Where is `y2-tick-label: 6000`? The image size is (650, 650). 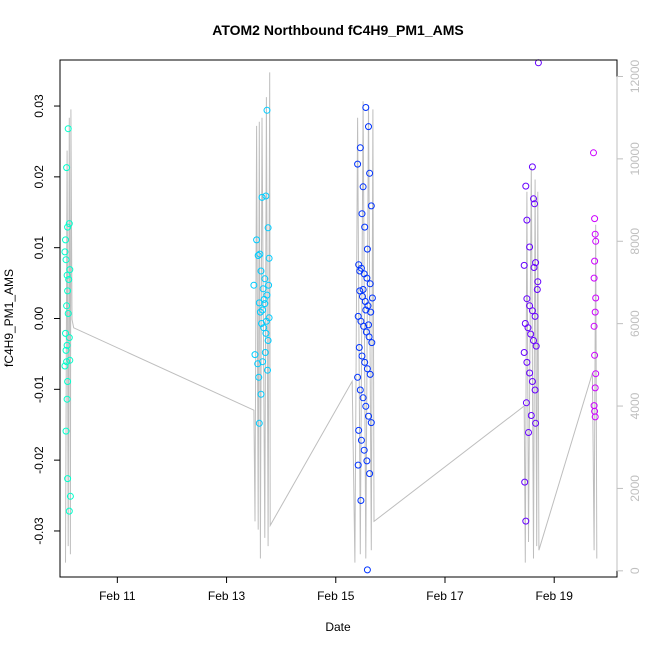
y2-tick-label: 6000 is located at coordinates (635, 323).